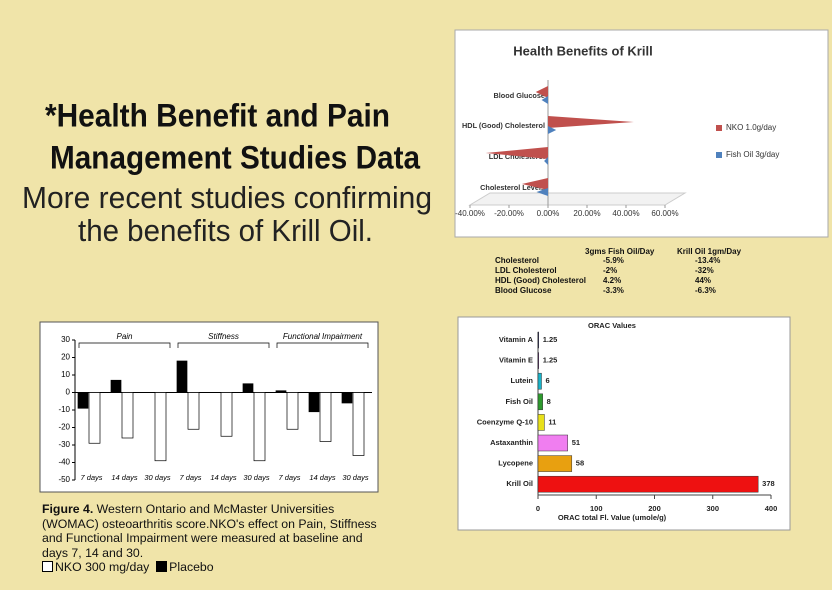  What do you see at coordinates (576, 442) in the screenshot?
I see `value-label: 51` at bounding box center [576, 442].